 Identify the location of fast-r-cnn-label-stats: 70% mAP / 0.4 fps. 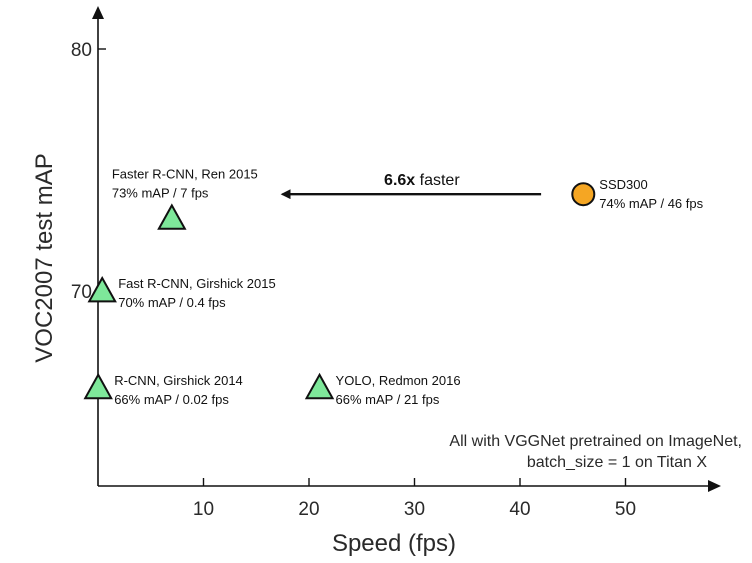
(172, 302).